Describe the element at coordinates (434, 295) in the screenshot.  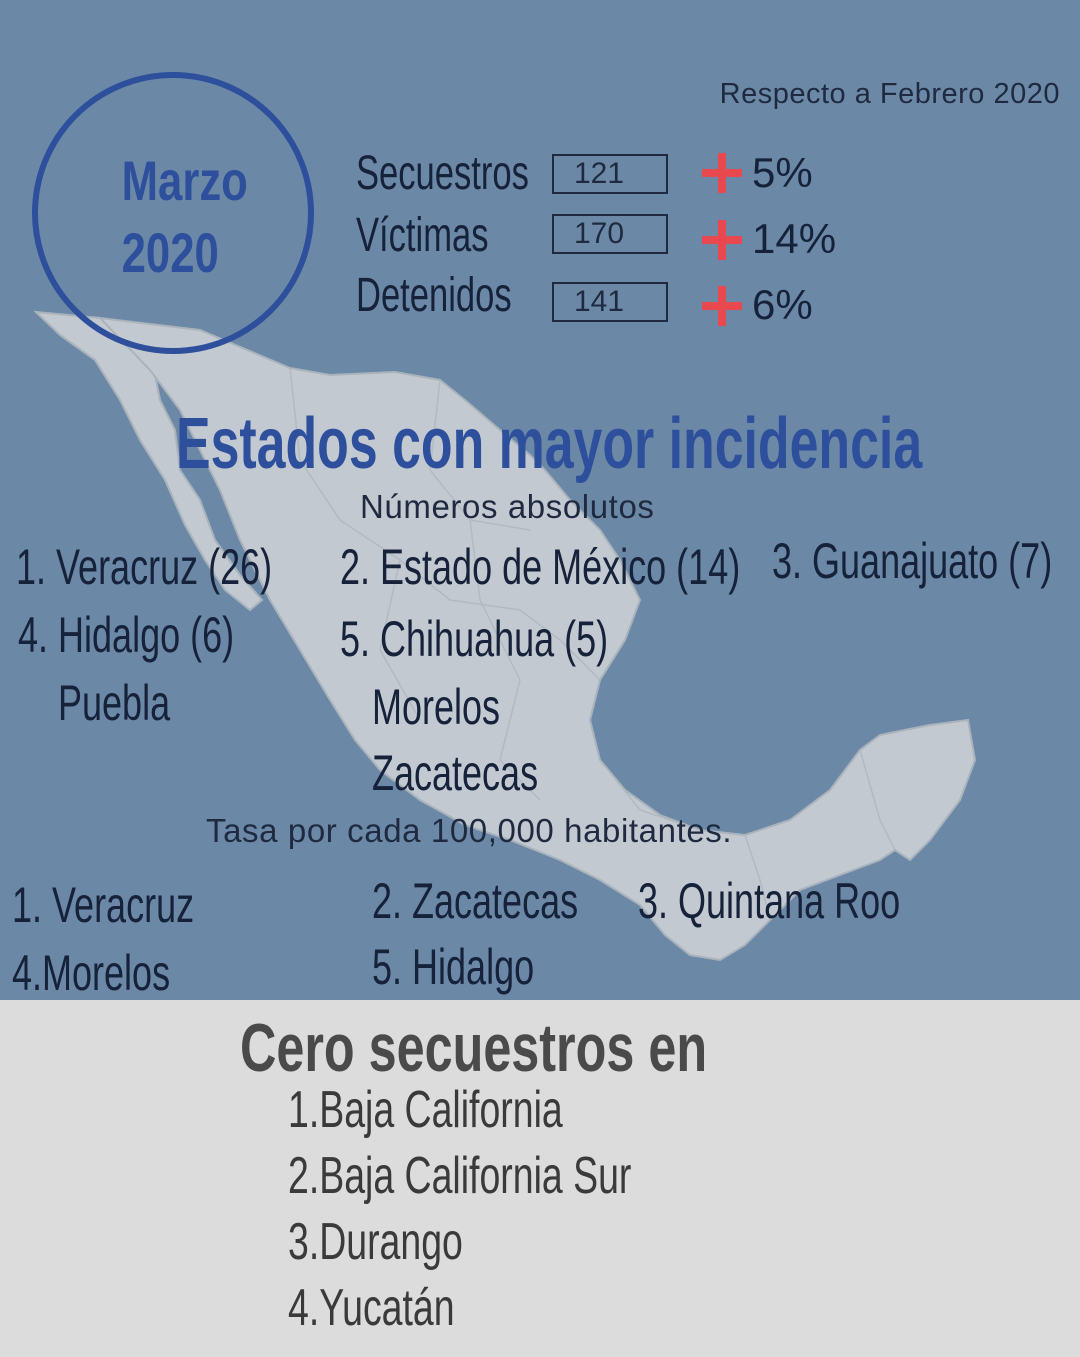
I see `stat-label-detenidos: Detenidos` at that location.